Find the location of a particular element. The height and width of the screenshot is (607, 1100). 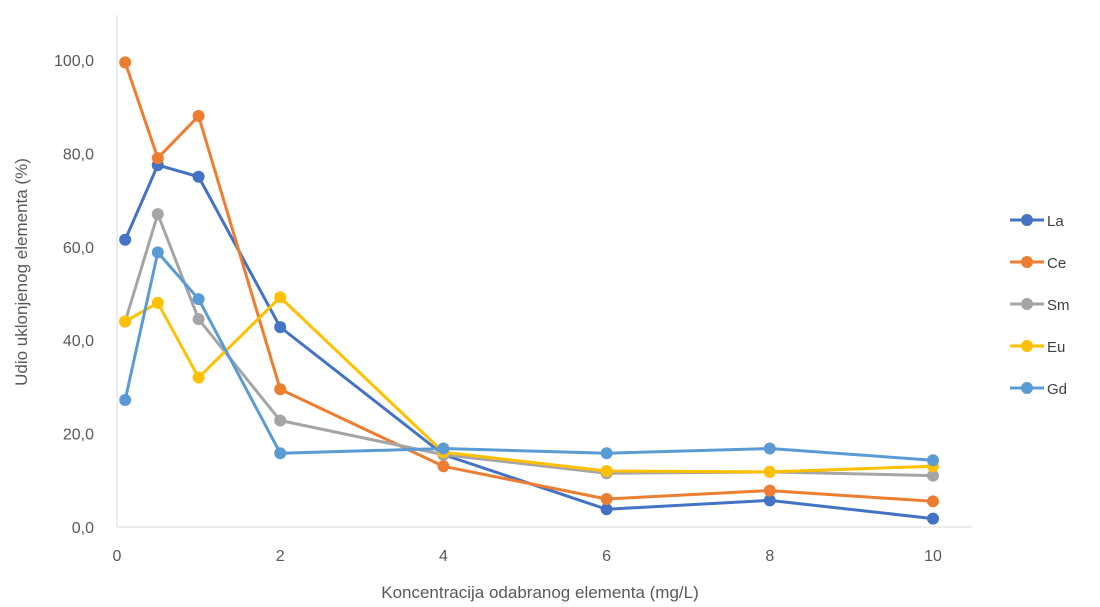

y-tick-label: 60,0 is located at coordinates (78, 248).